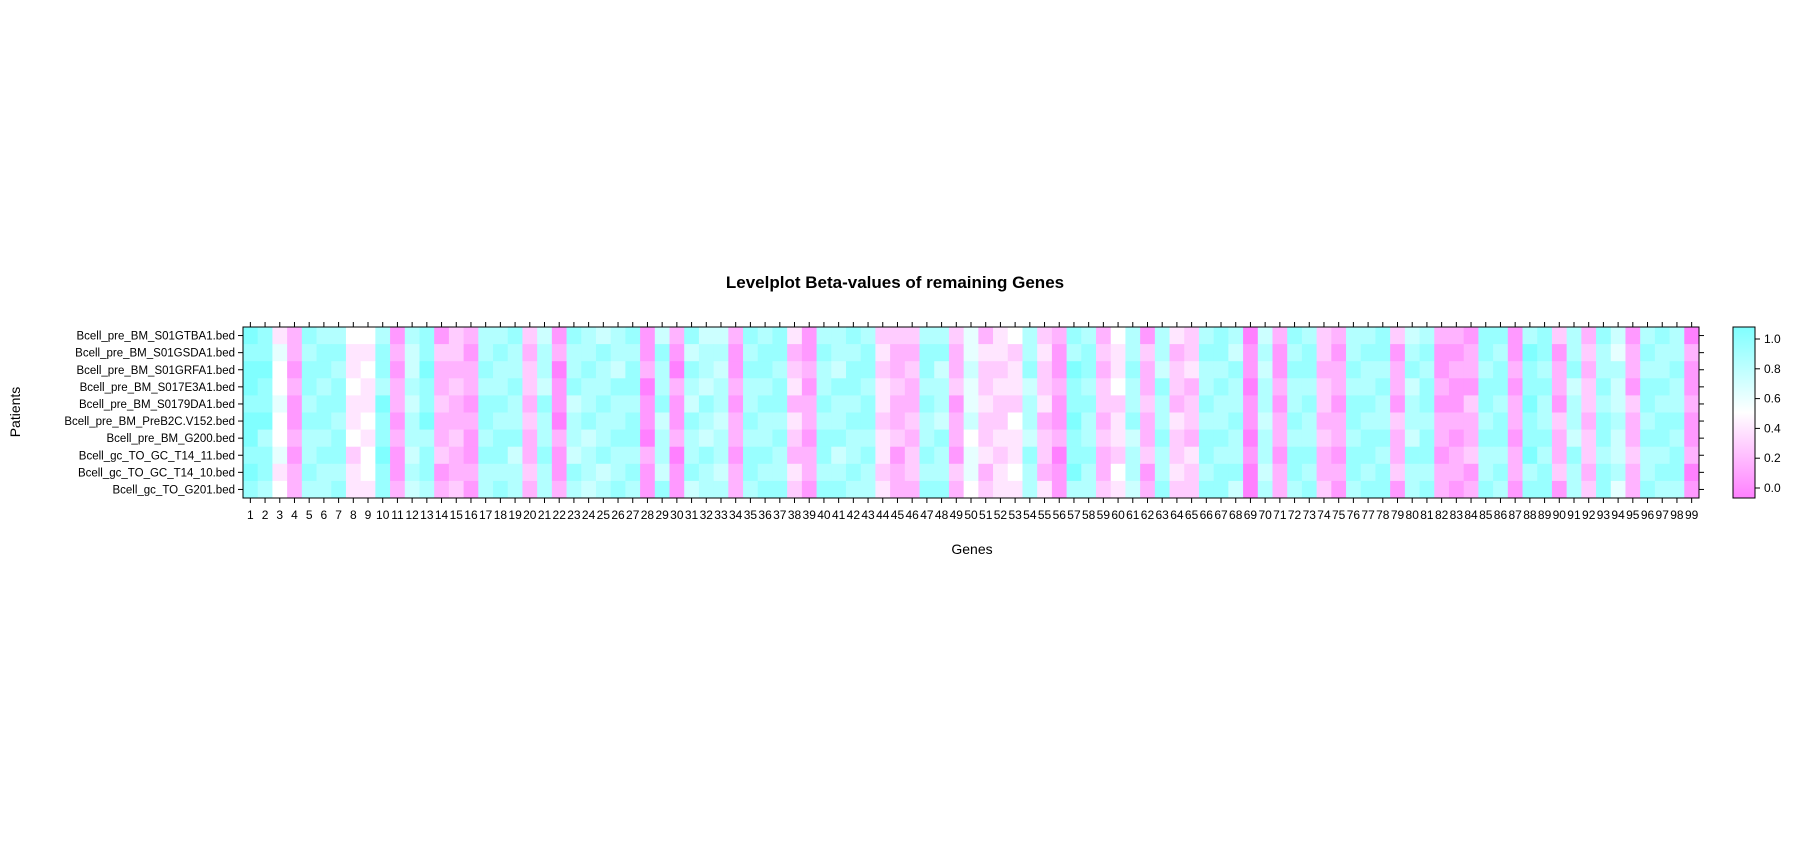 This screenshot has height=841, width=1793. Describe the element at coordinates (383, 515) in the screenshot. I see `x-tick-label: 10` at that location.